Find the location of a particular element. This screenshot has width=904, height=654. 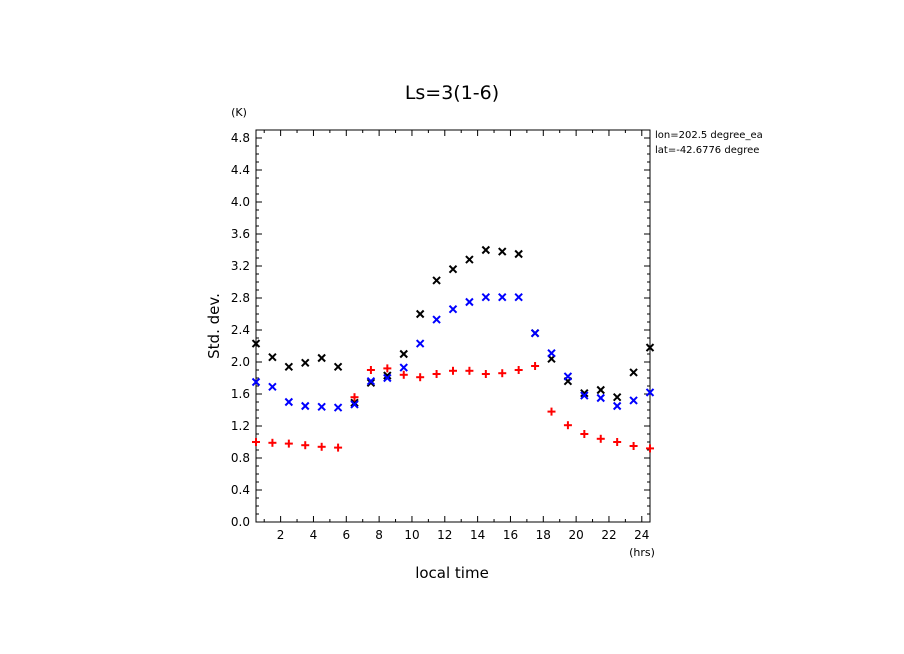

y-tick-label: 3.2 is located at coordinates (240, 266).